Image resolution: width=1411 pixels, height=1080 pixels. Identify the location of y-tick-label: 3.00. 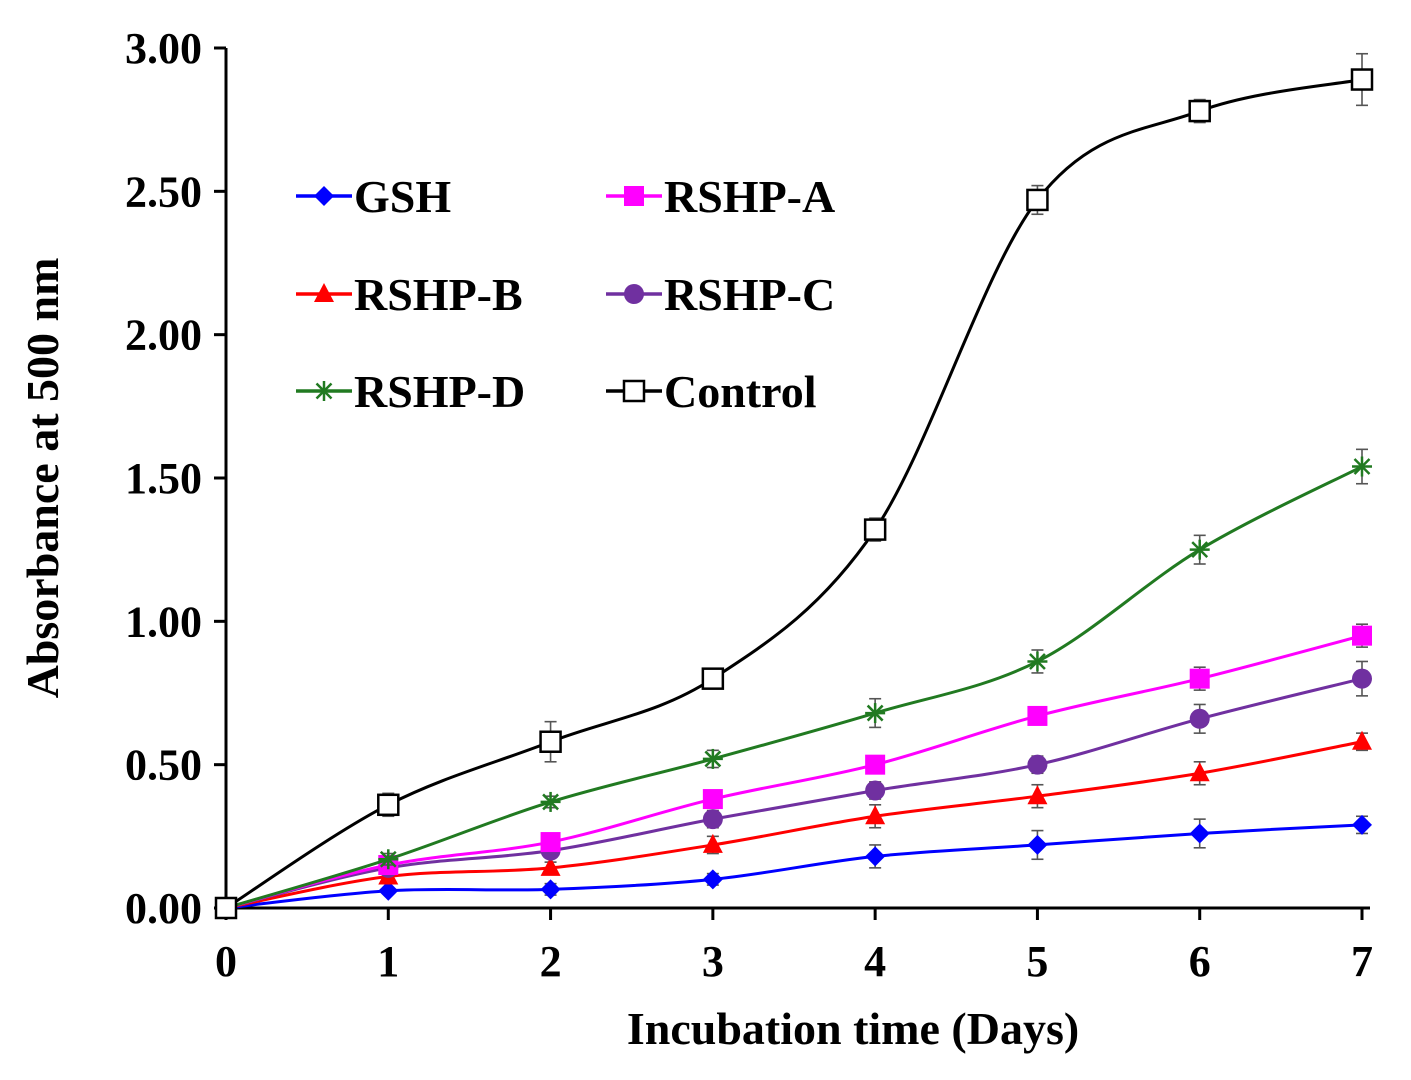
(163, 48).